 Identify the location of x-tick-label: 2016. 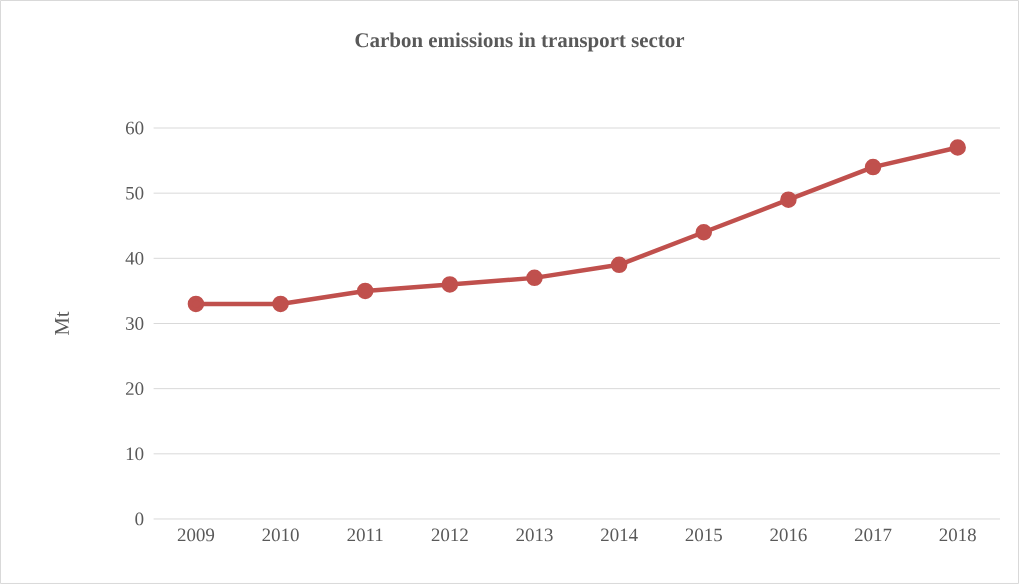
(788, 535).